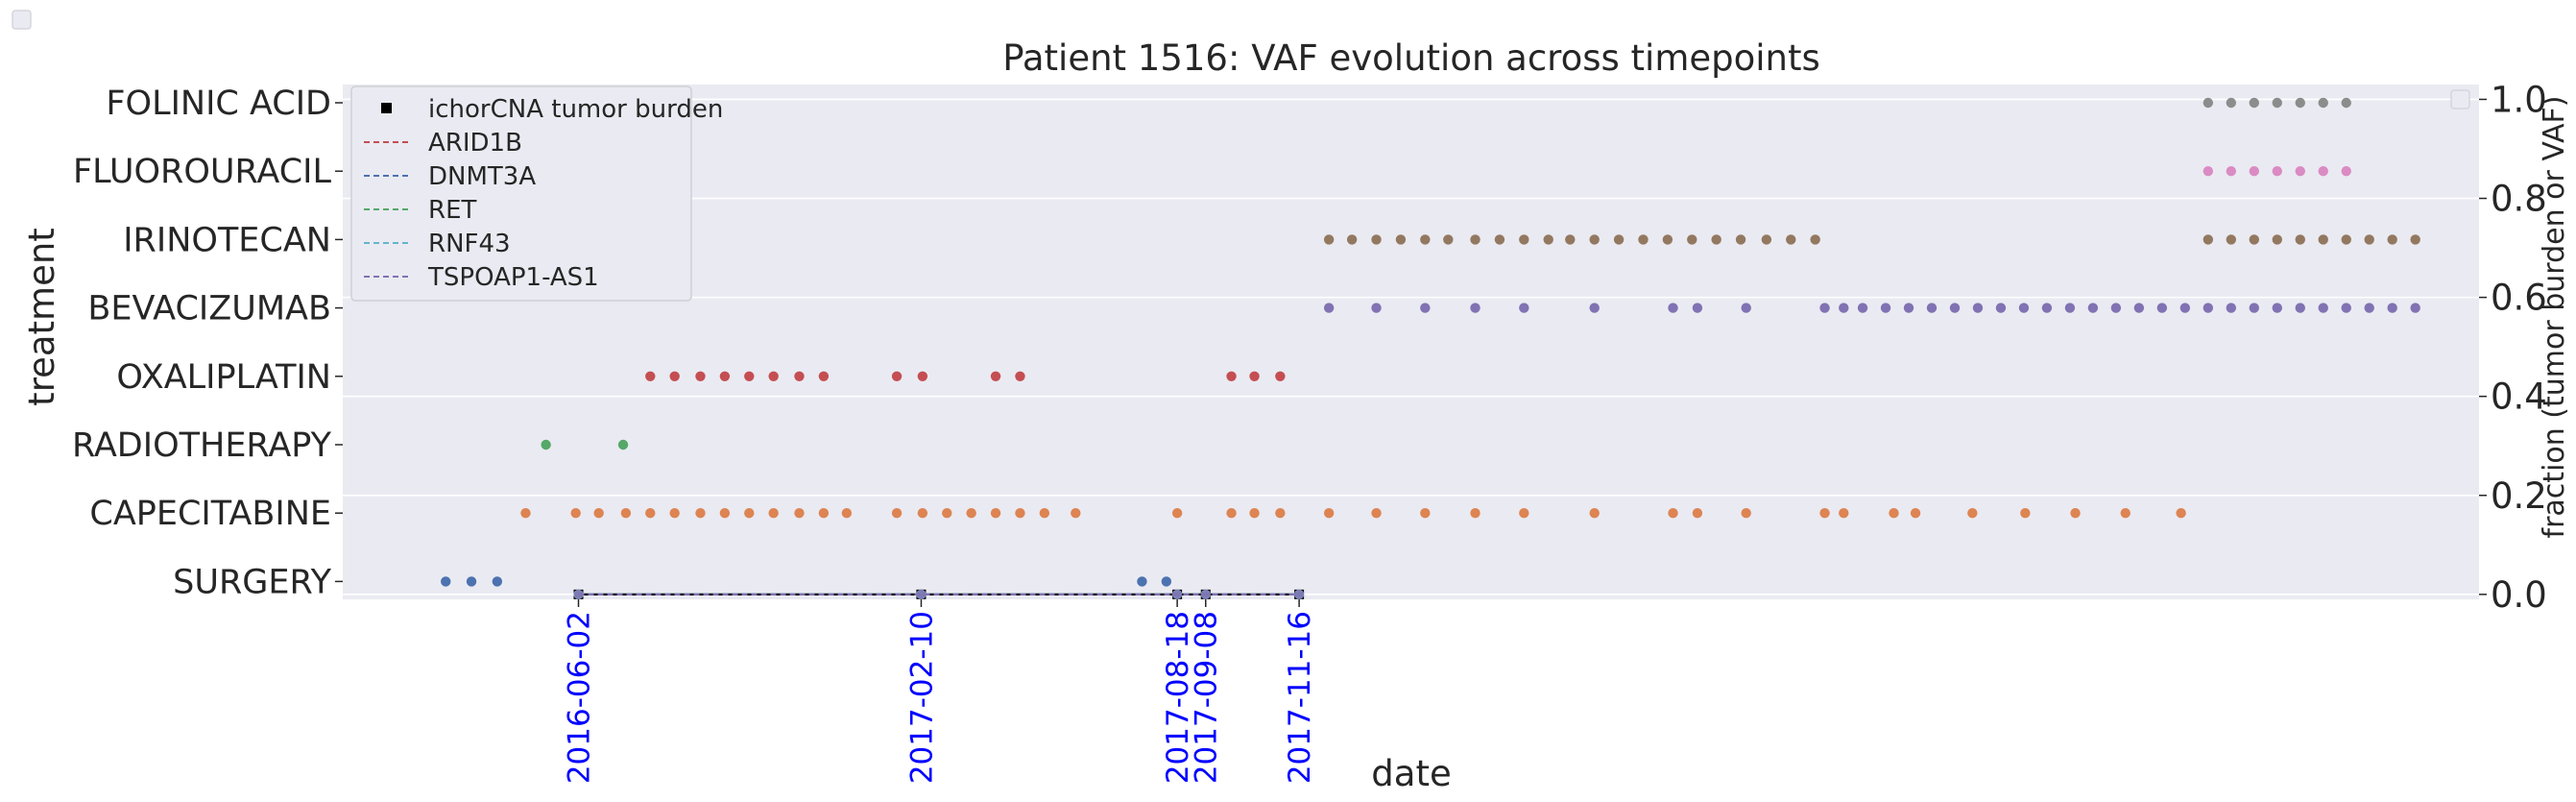  I want to click on timepoint-date-label: 2017-11-16, so click(1300, 697).